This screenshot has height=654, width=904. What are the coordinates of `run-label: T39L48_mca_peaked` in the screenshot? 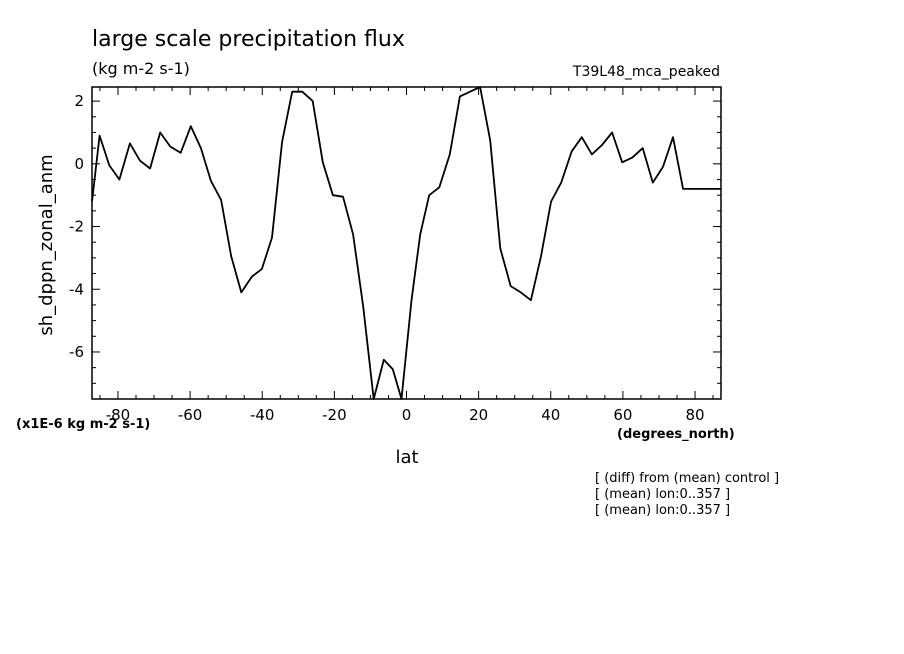 It's located at (646, 72).